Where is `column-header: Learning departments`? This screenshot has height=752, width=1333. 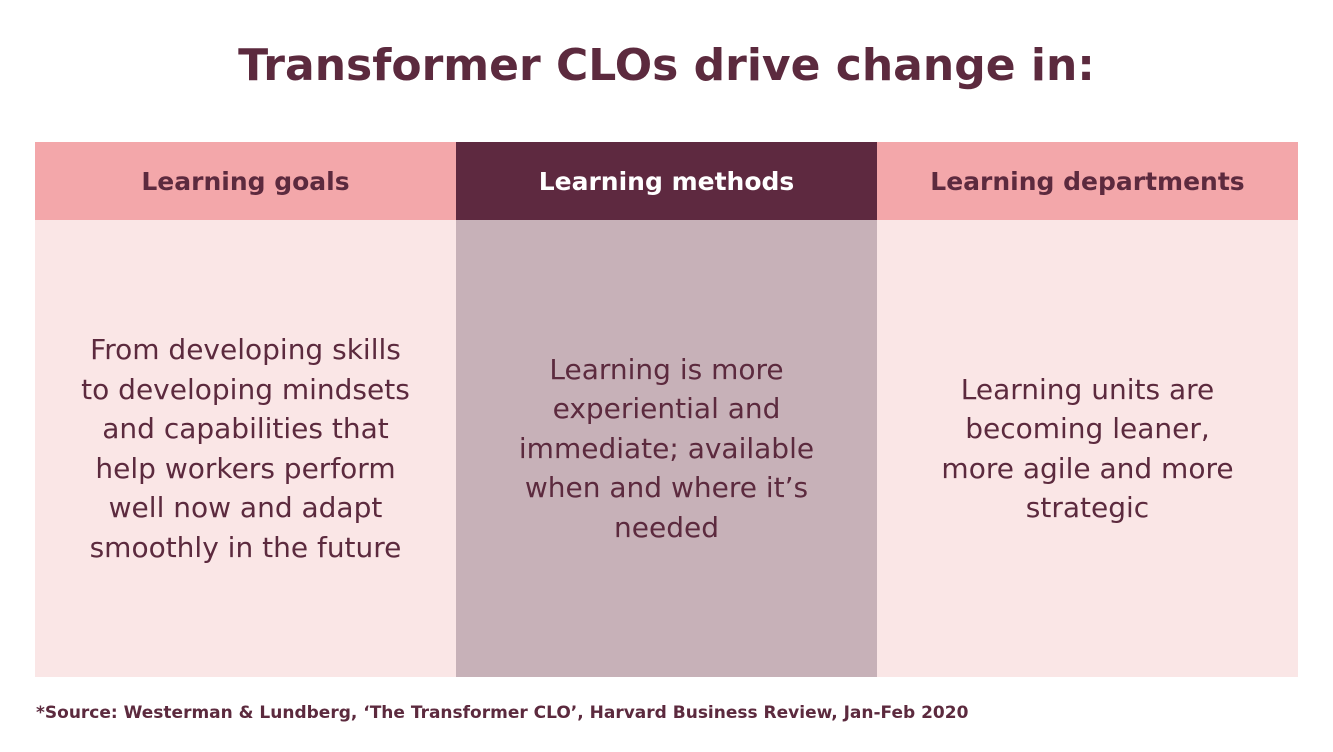
column-header: Learning departments is located at coordinates (1087, 181).